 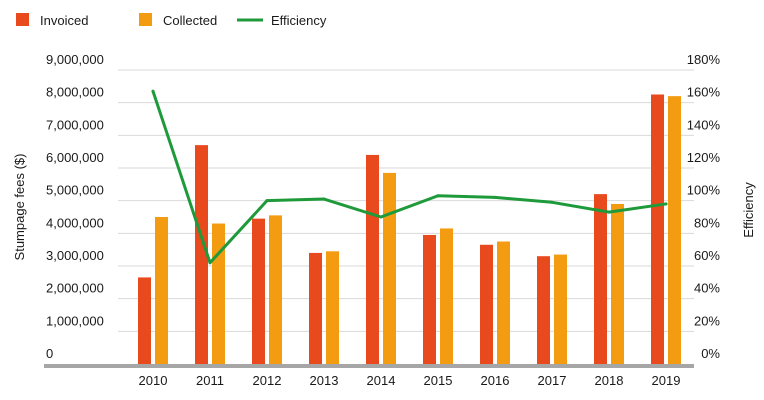 What do you see at coordinates (503, 302) in the screenshot?
I see `bar-collected-2016` at bounding box center [503, 302].